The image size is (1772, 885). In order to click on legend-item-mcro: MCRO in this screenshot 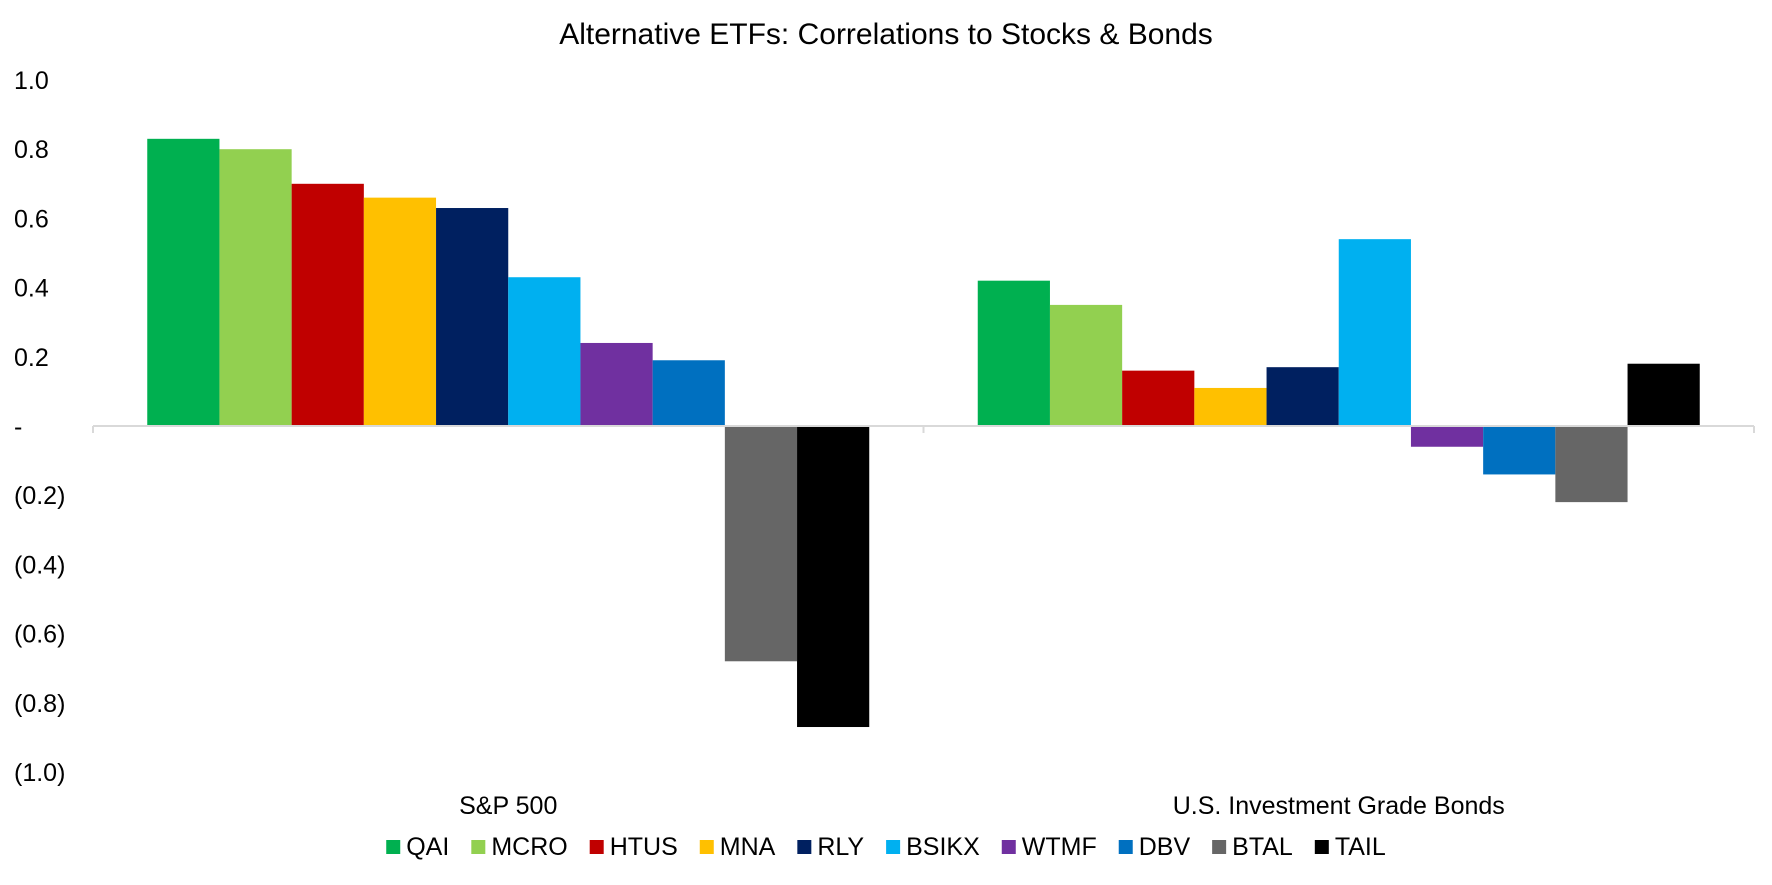, I will do `click(519, 847)`.